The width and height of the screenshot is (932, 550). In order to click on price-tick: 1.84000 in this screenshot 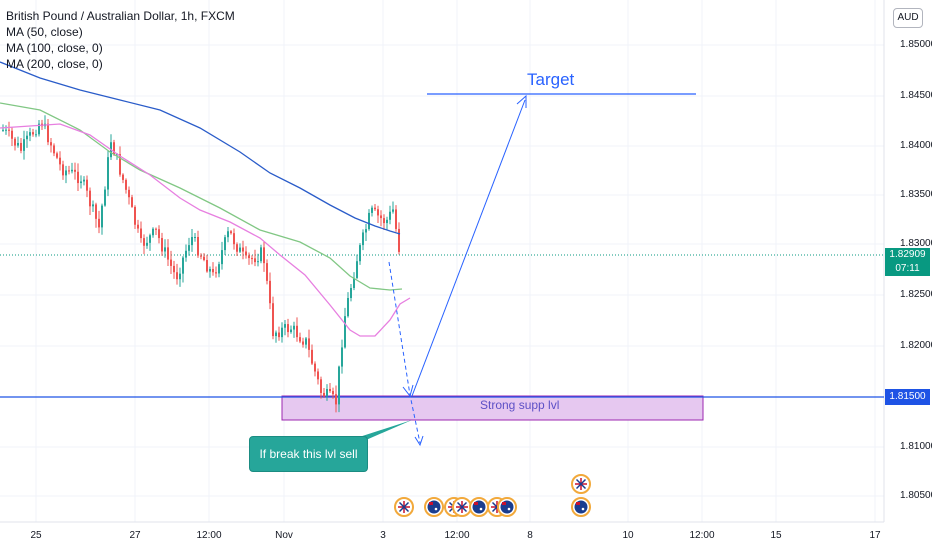, I will do `click(916, 145)`.